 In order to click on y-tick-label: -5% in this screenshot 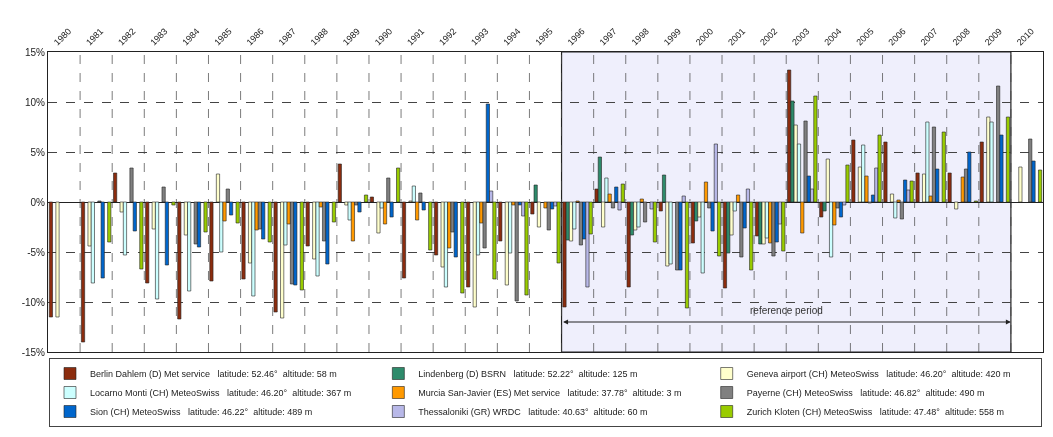, I will do `click(36, 252)`.